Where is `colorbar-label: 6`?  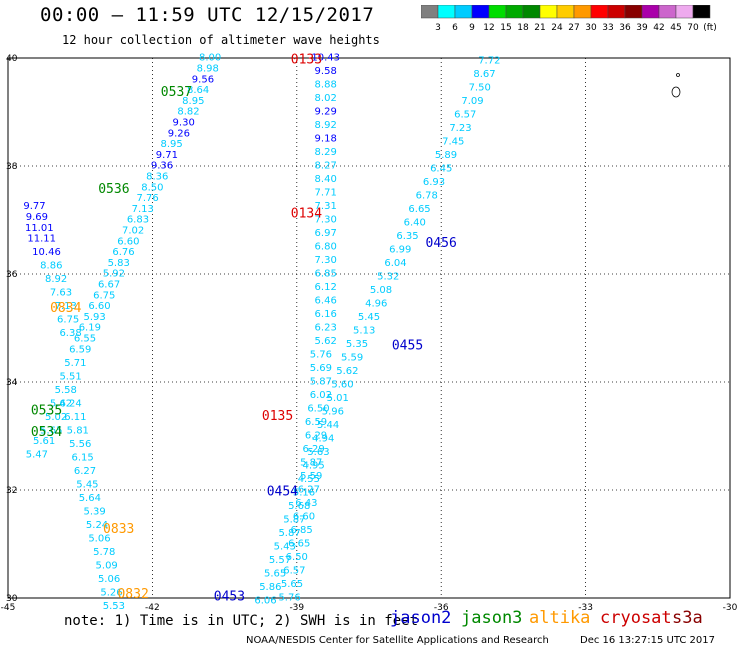 colorbar-label: 6 is located at coordinates (455, 28).